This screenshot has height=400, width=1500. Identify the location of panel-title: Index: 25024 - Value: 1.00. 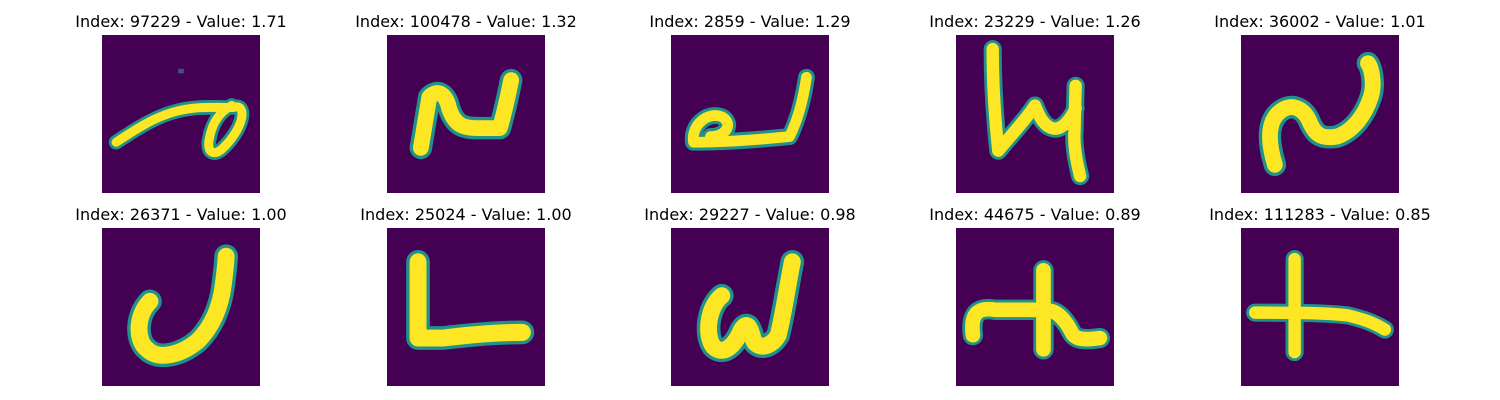
(466, 214).